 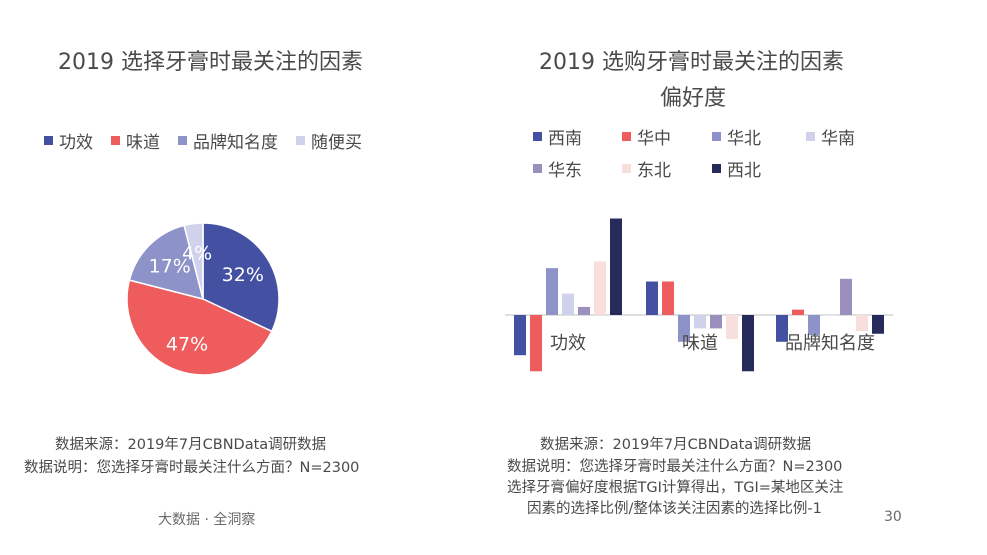 I want to click on legend-label: 味道, so click(x=143, y=143).